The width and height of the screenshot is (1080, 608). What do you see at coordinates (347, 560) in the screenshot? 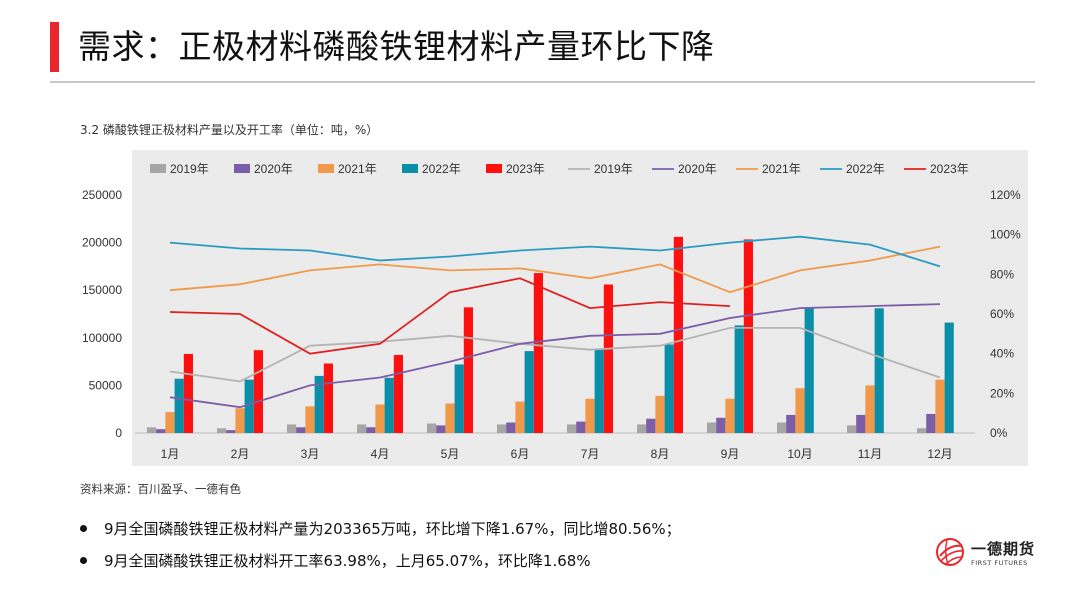
I see `bullet-text: 9月全国磷酸铁锂正极材料开工率63.98%，上月65.07%，环比降1.68%` at bounding box center [347, 560].